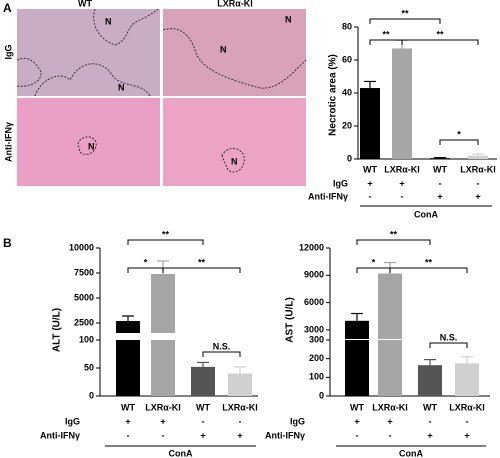  I want to click on column-label: WT, so click(85, 4).